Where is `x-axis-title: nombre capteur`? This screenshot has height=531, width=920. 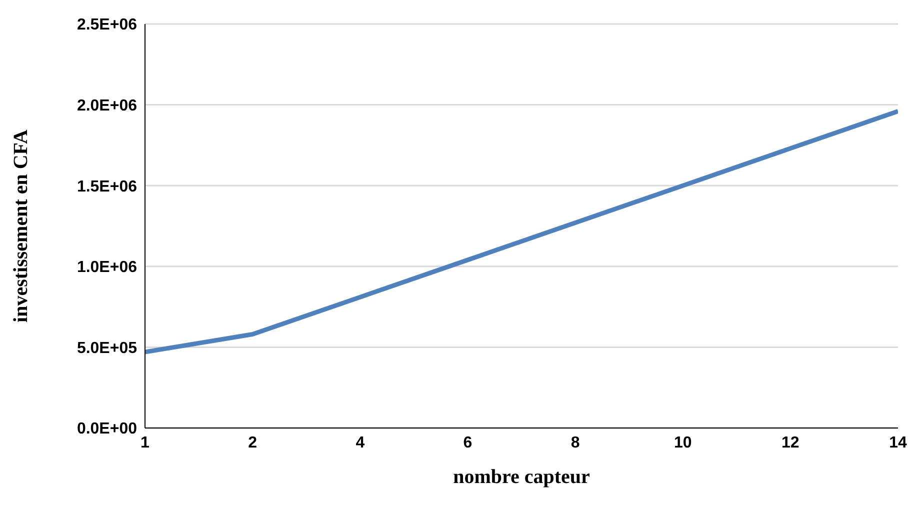
x-axis-title: nombre capteur is located at coordinates (521, 477).